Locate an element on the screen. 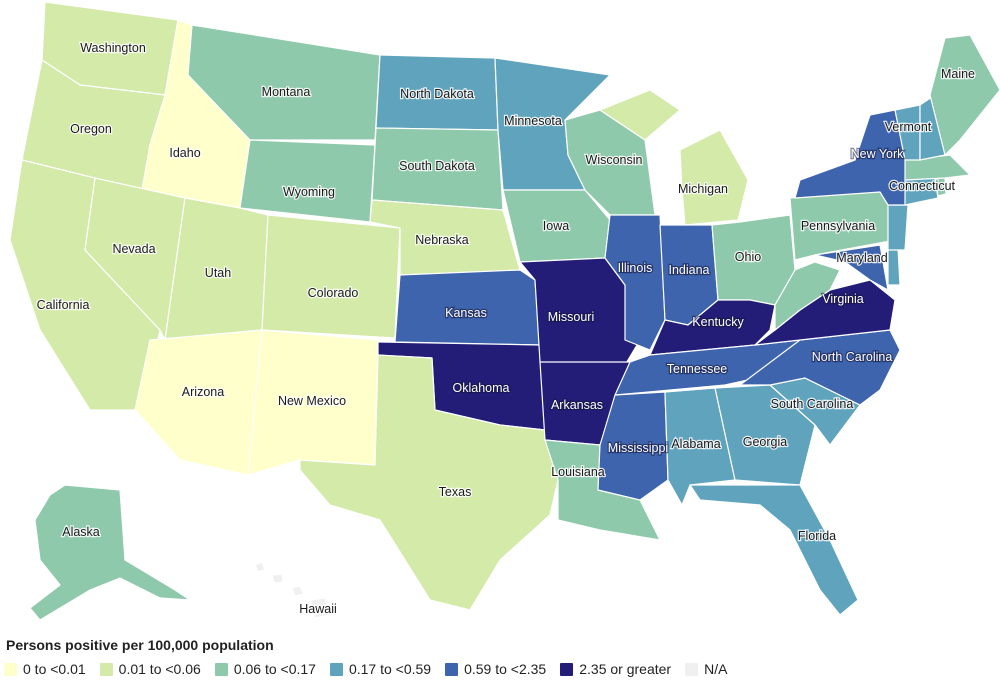 Image resolution: width=1000 pixels, height=682 pixels. state-maine is located at coordinates (964, 95).